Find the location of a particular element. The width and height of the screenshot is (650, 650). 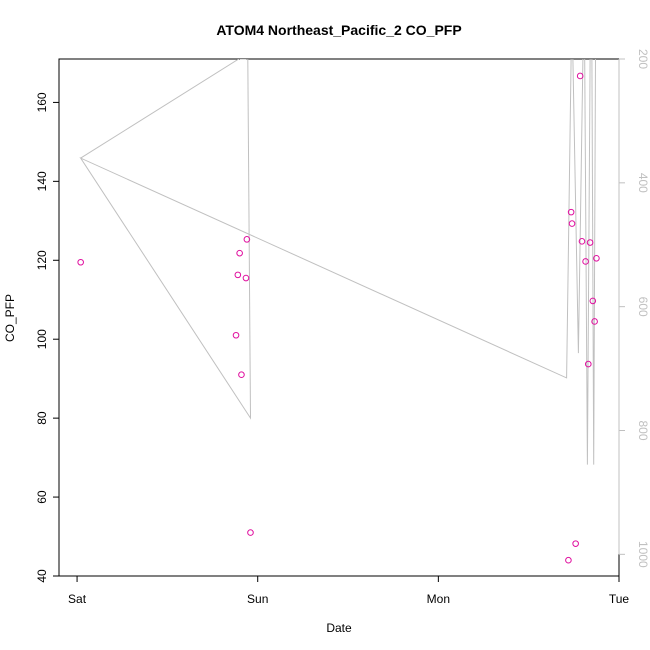

y-tick-label: 60 is located at coordinates (42, 497).